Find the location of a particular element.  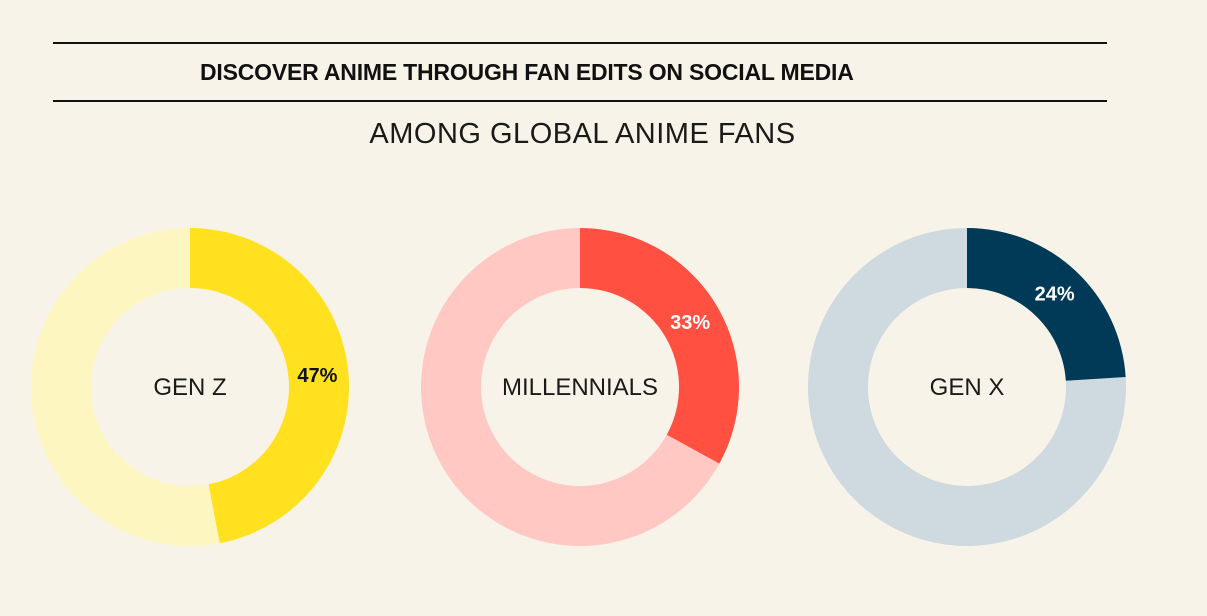

gen-x-remainder-slice is located at coordinates (966, 387).